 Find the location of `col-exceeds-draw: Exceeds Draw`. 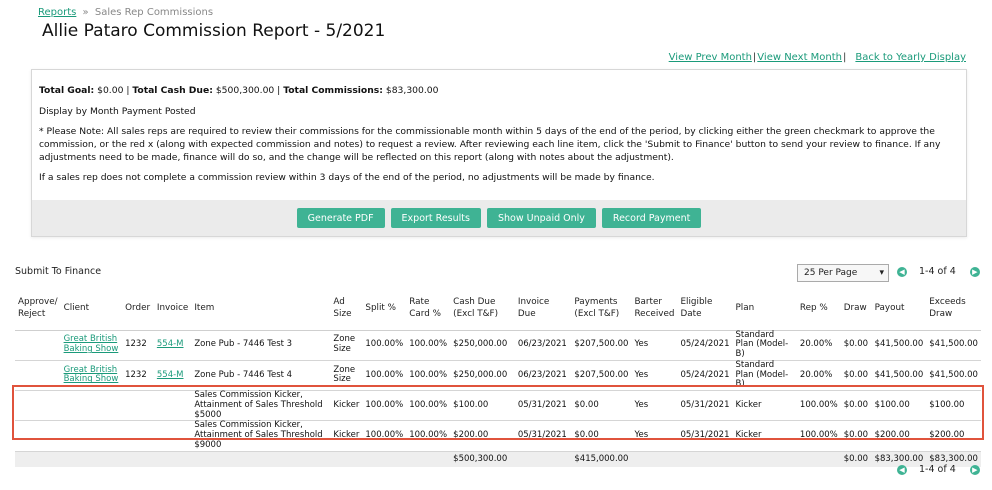

col-exceeds-draw: Exceeds Draw is located at coordinates (953, 309).